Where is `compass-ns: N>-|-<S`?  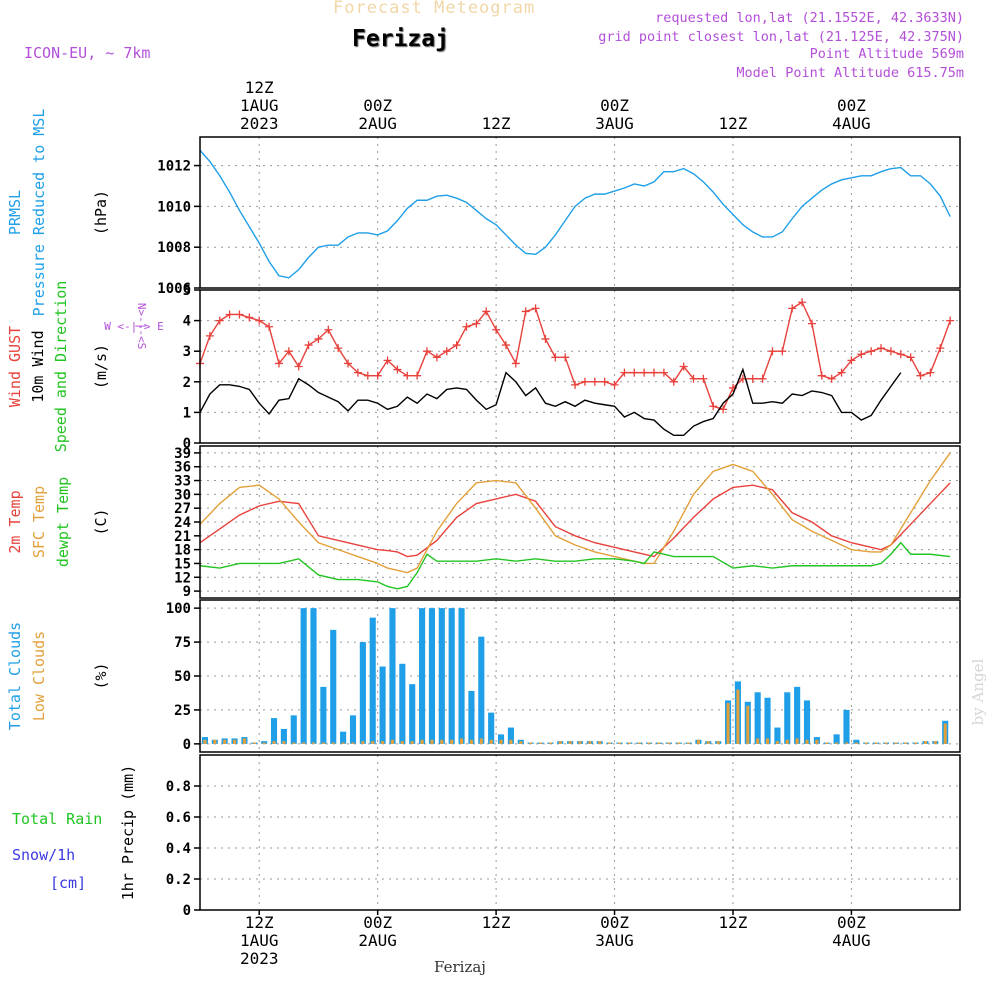 compass-ns: N>-|-<S is located at coordinates (141, 326).